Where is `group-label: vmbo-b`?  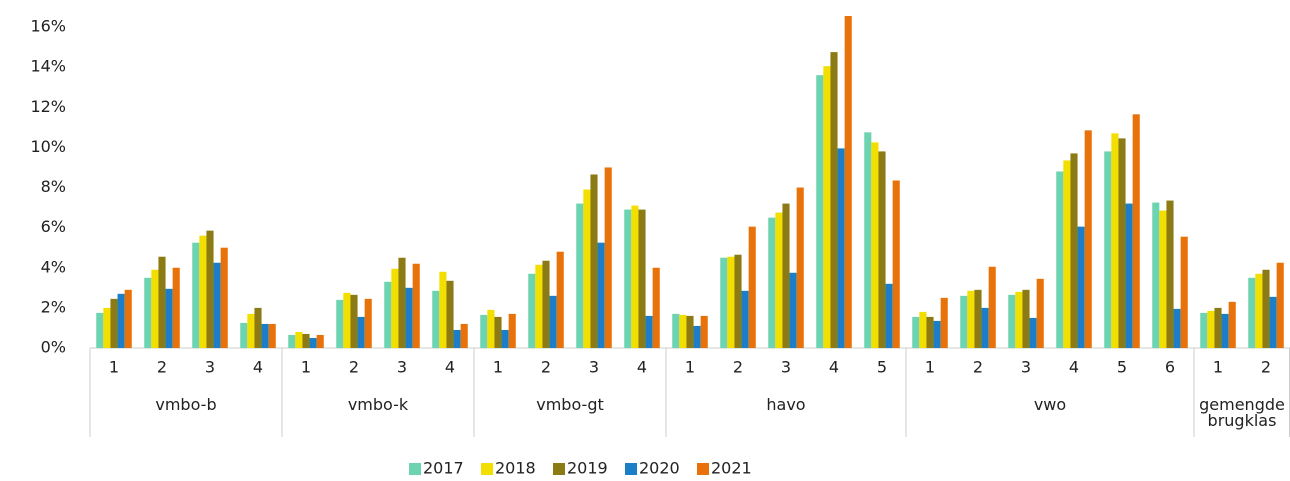 group-label: vmbo-b is located at coordinates (186, 404).